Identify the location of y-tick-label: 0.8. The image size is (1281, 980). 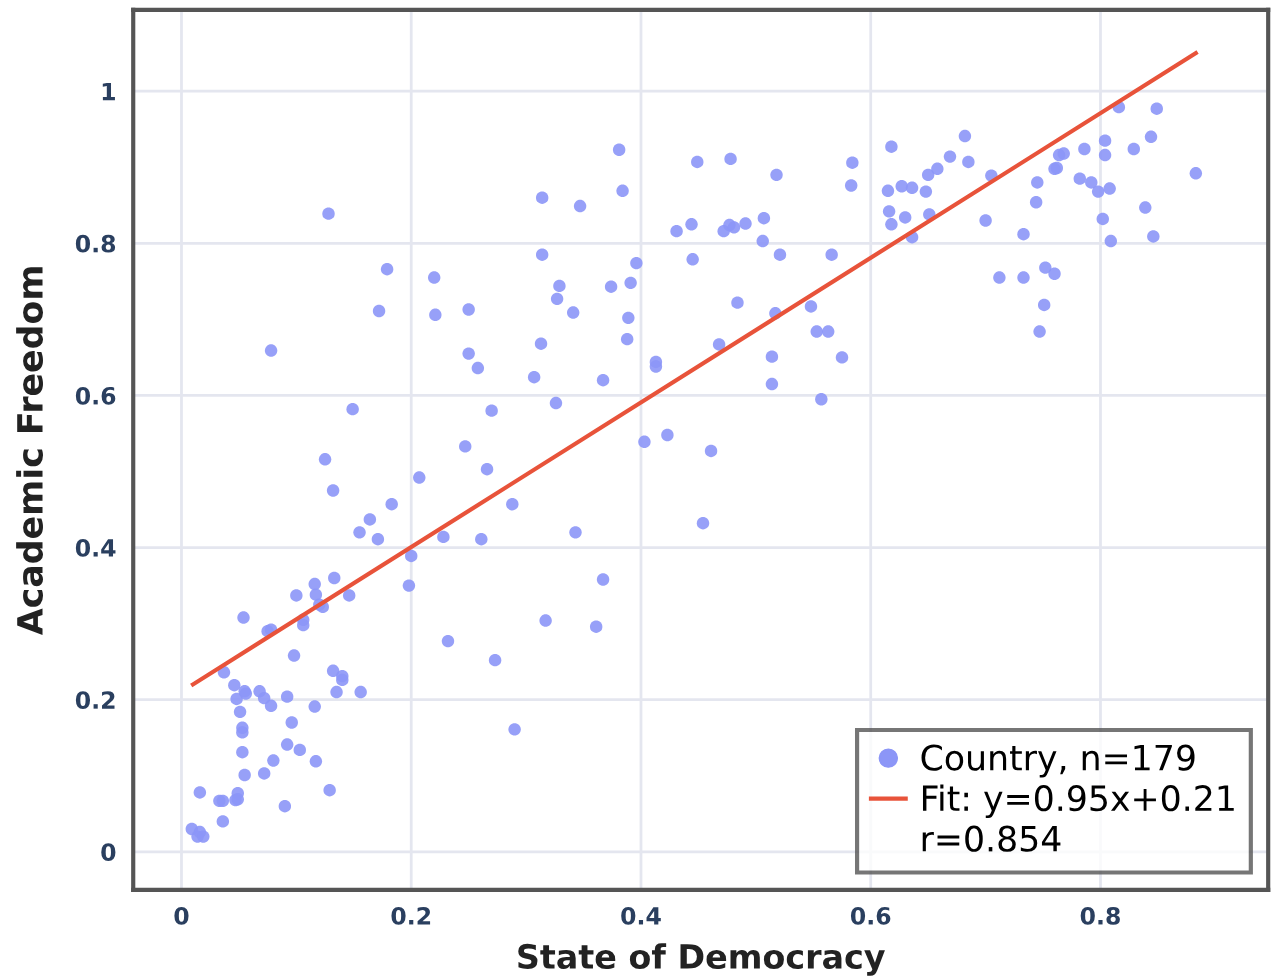
(95, 243).